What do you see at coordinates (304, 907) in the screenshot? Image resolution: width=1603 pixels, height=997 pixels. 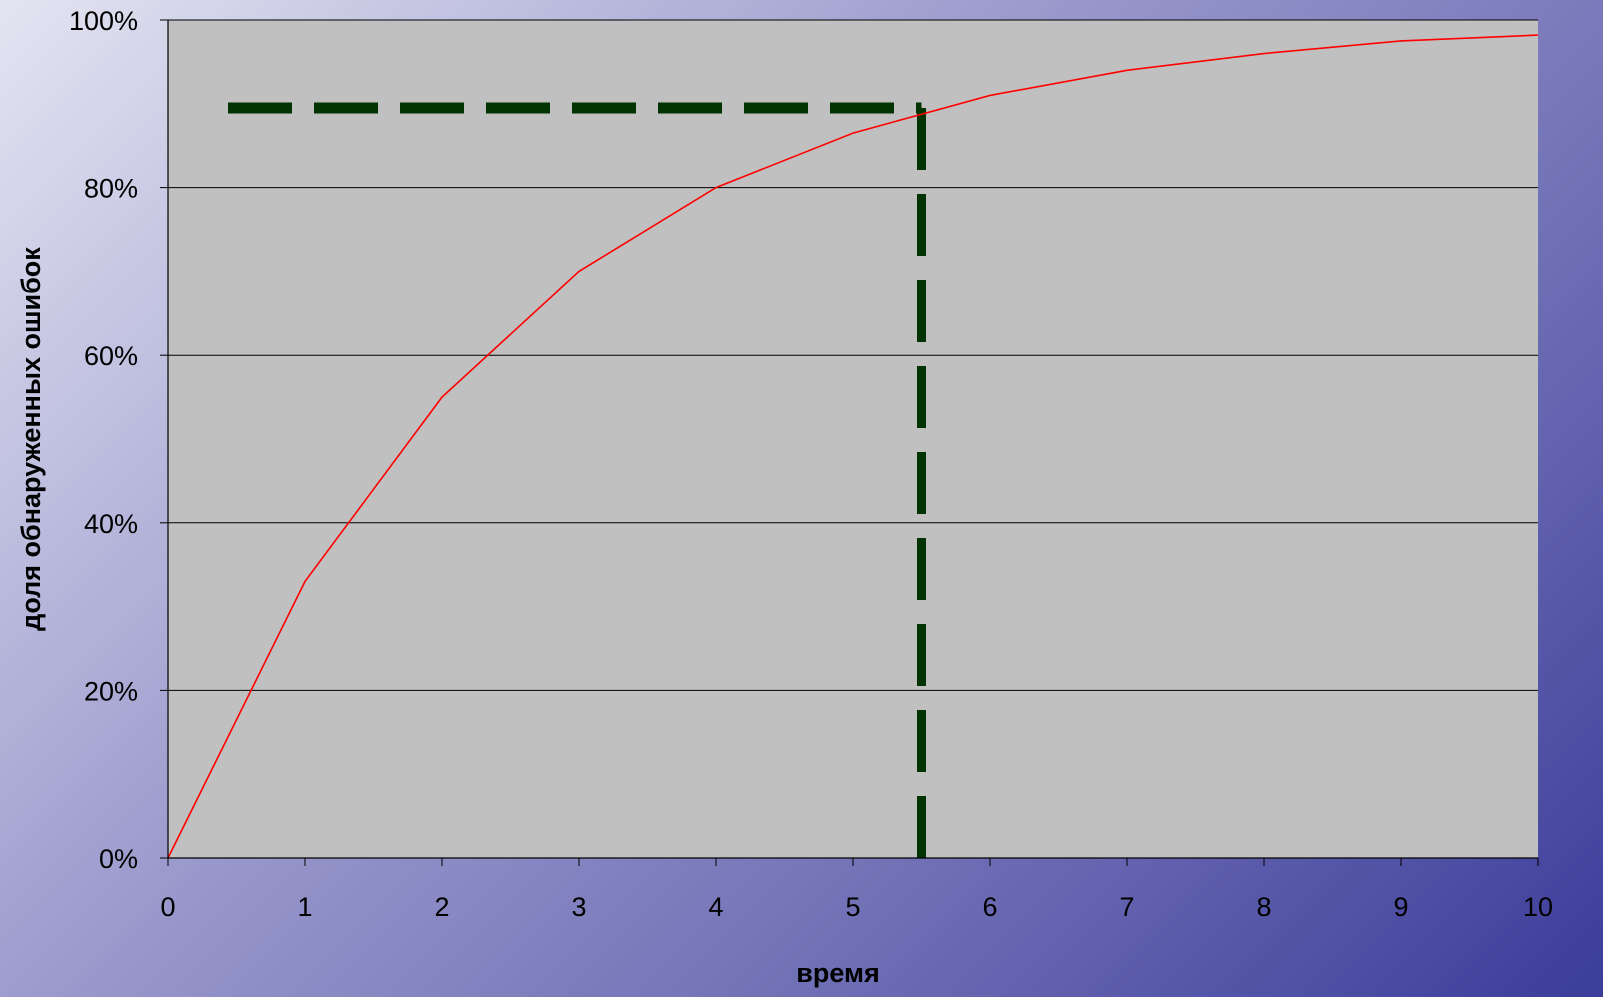 I see `x-tick-label: 1` at bounding box center [304, 907].